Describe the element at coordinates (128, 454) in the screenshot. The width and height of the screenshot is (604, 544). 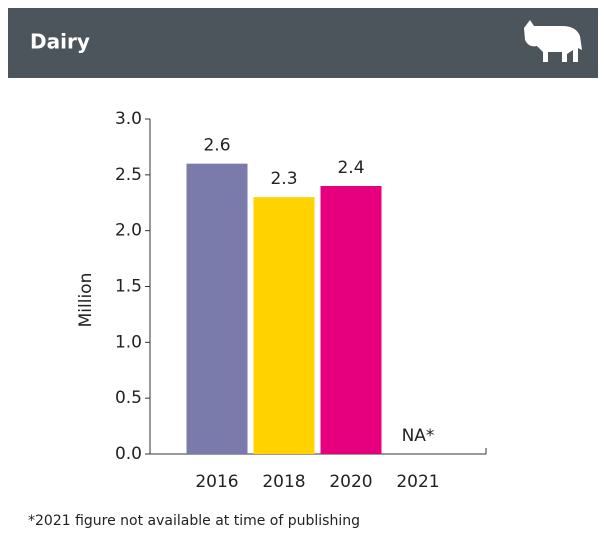
I see `y-tick-label: 0.0` at that location.